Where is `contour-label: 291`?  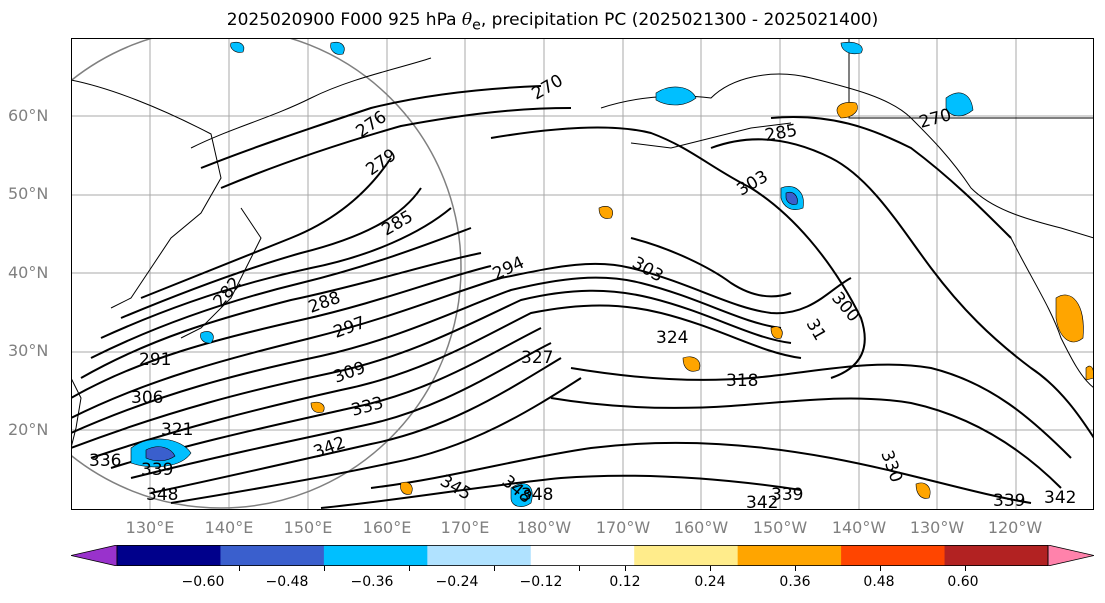 contour-label: 291 is located at coordinates (155, 360).